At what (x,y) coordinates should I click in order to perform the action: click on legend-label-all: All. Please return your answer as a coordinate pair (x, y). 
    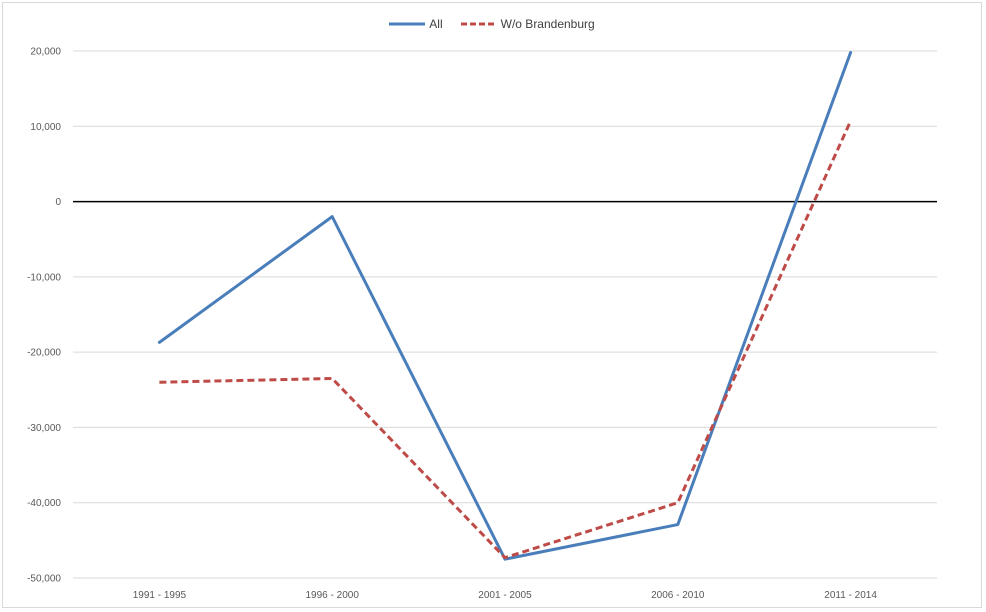
    Looking at the image, I should click on (436, 24).